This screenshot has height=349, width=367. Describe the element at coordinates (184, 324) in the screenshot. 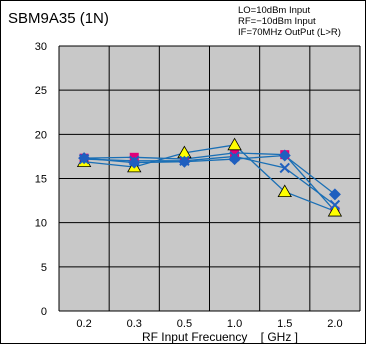

I see `x-tick-label: 0.5` at that location.